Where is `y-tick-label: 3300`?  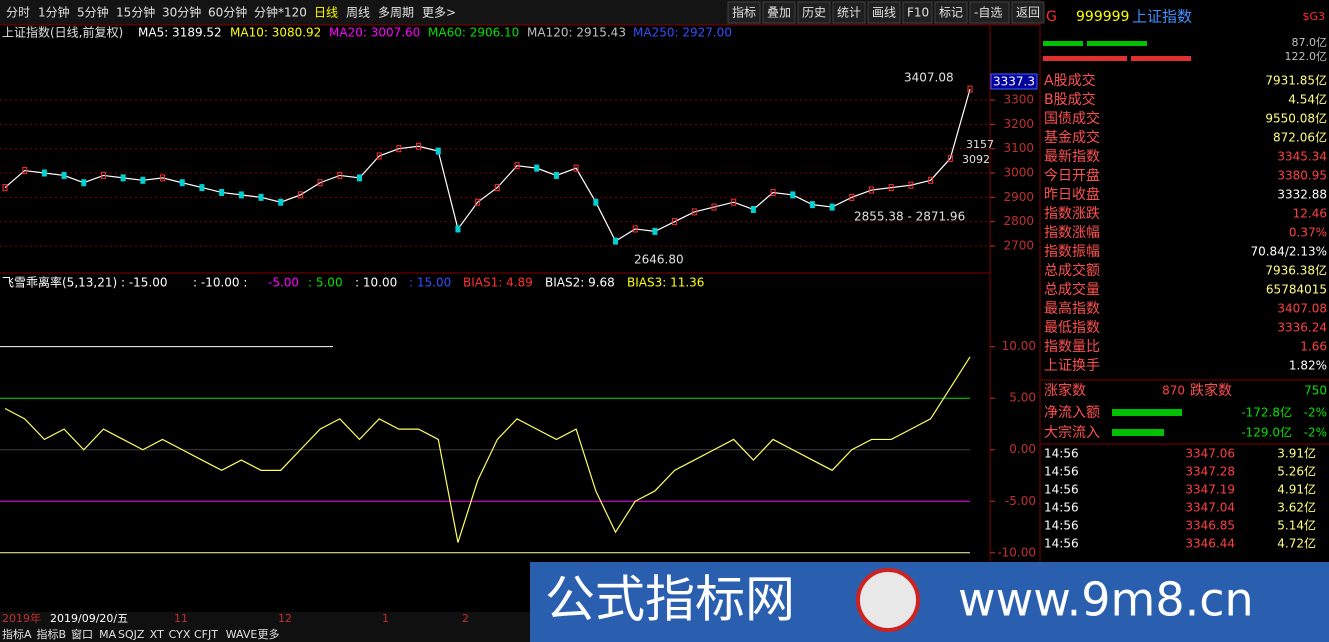
y-tick-label: 3300 is located at coordinates (1018, 100).